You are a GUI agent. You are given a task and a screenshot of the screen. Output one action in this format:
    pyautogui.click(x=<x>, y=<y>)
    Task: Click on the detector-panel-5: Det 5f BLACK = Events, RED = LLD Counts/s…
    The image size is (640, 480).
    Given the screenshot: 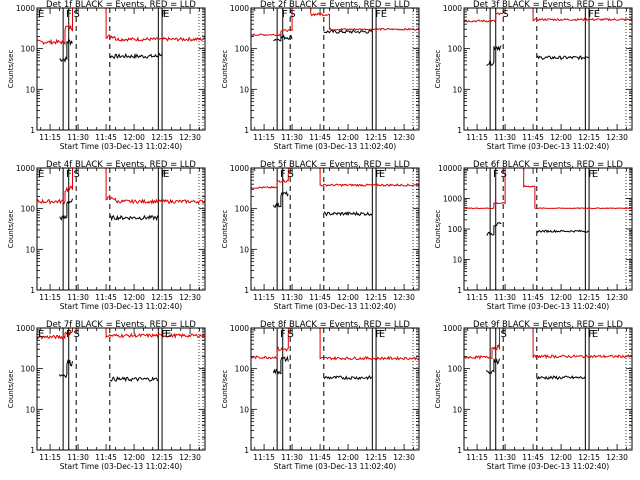 What is the action you would take?
    pyautogui.click(x=320, y=235)
    